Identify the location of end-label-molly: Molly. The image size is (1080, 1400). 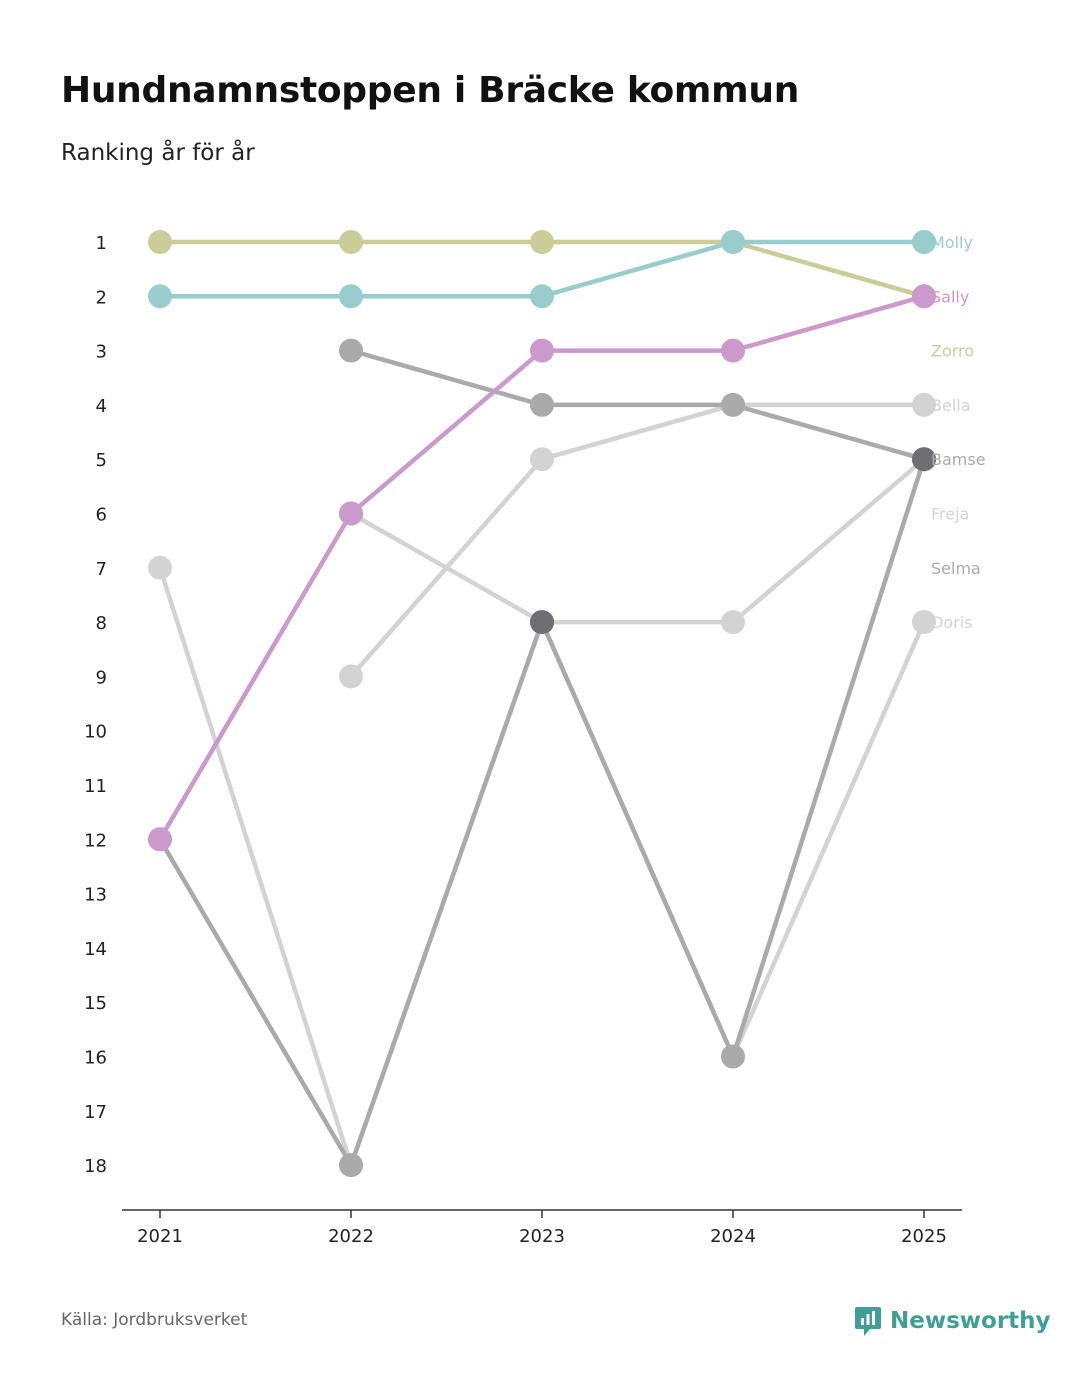
(952, 242).